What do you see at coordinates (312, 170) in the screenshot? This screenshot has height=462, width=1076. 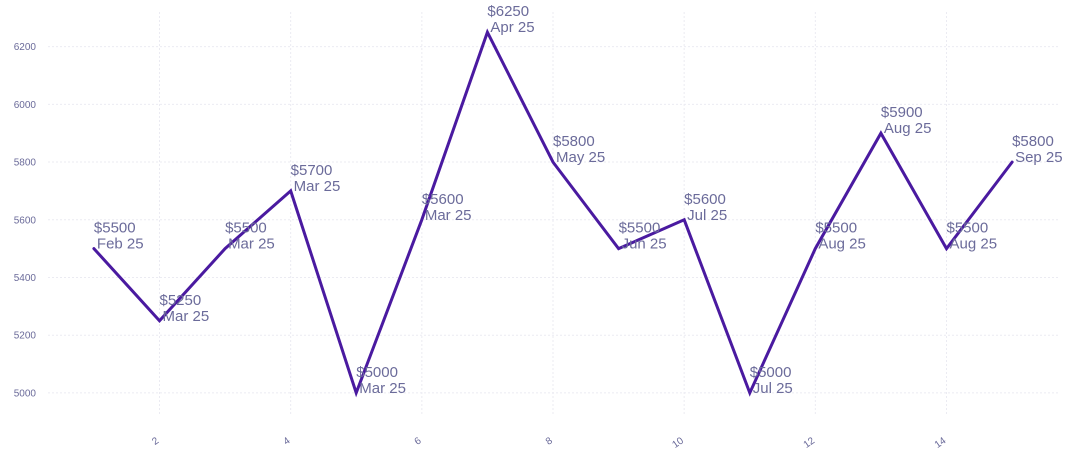 I see `data-label-value: $5700` at bounding box center [312, 170].